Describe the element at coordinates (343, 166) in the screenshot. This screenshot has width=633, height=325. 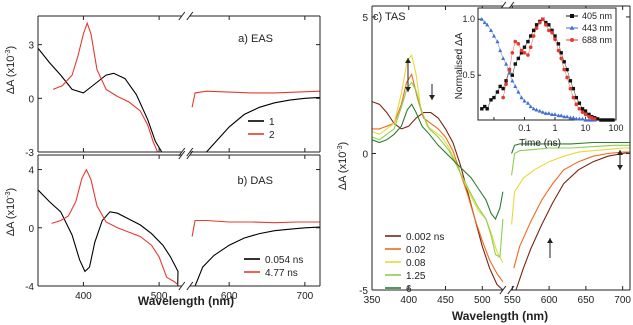
I see `tas-ylabel: ΔA (x10-3)` at that location.